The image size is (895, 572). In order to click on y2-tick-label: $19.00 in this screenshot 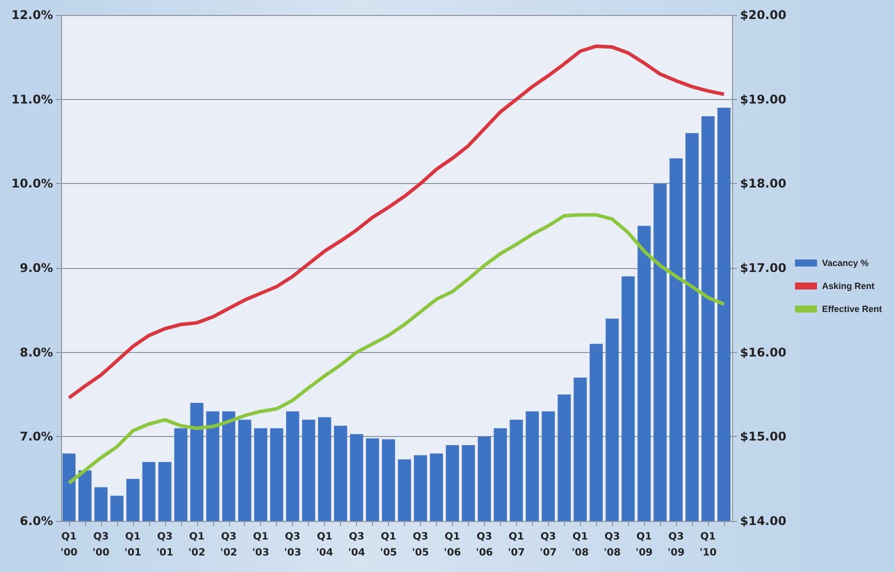, I will do `click(763, 99)`.